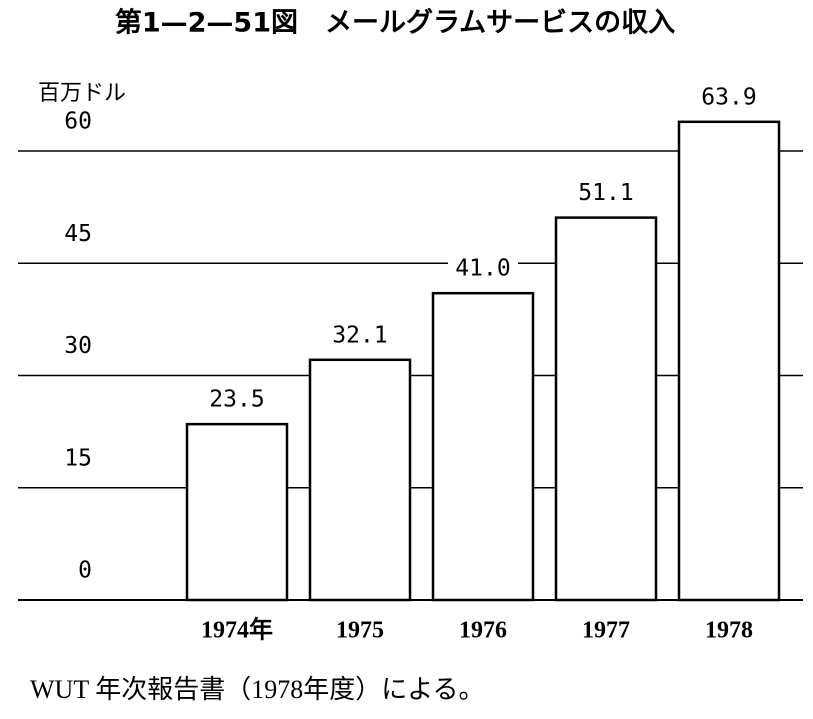 The width and height of the screenshot is (813, 719). Describe the element at coordinates (606, 631) in the screenshot. I see `x-tick-label: 1977` at that location.